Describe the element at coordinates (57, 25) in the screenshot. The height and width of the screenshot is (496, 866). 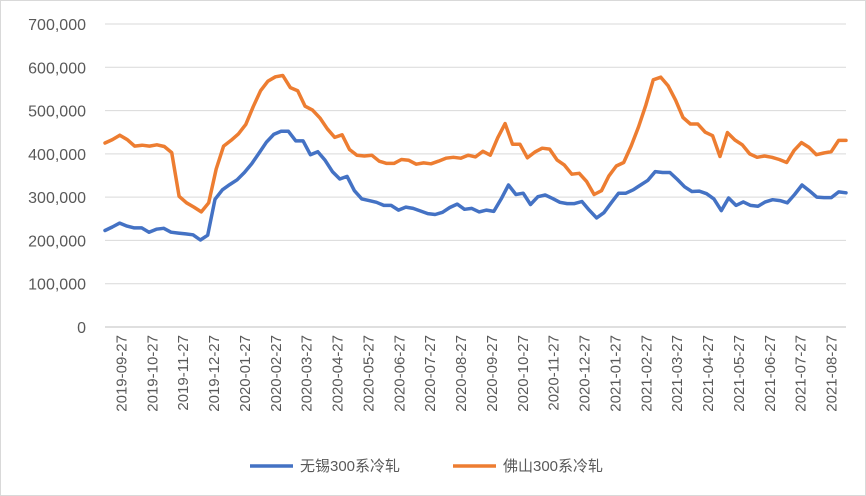
I see `y-tick-label: 700,000` at that location.